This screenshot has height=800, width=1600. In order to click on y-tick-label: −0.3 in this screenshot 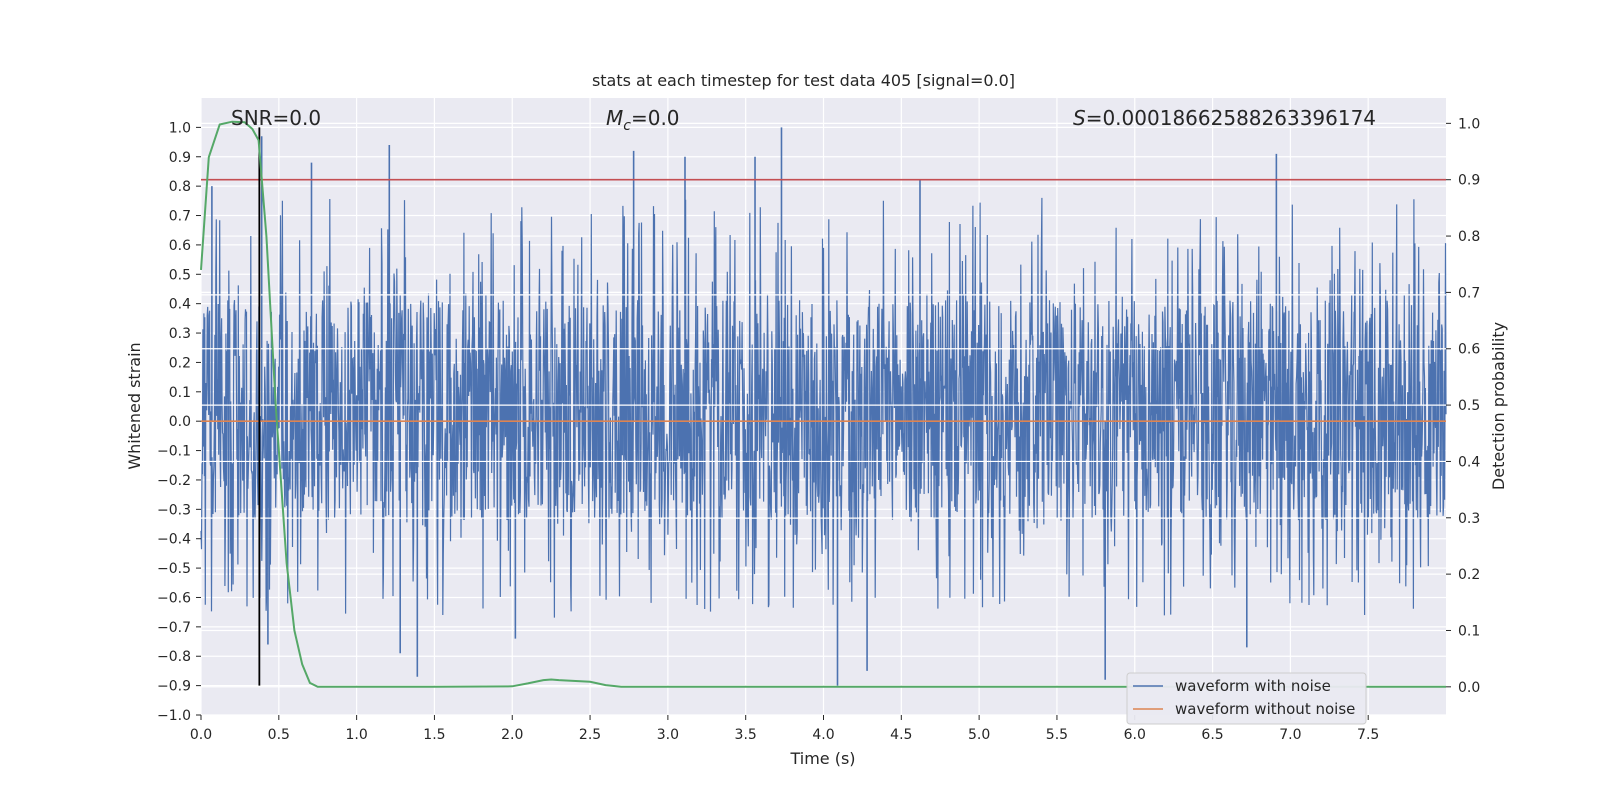, I will do `click(174, 510)`.